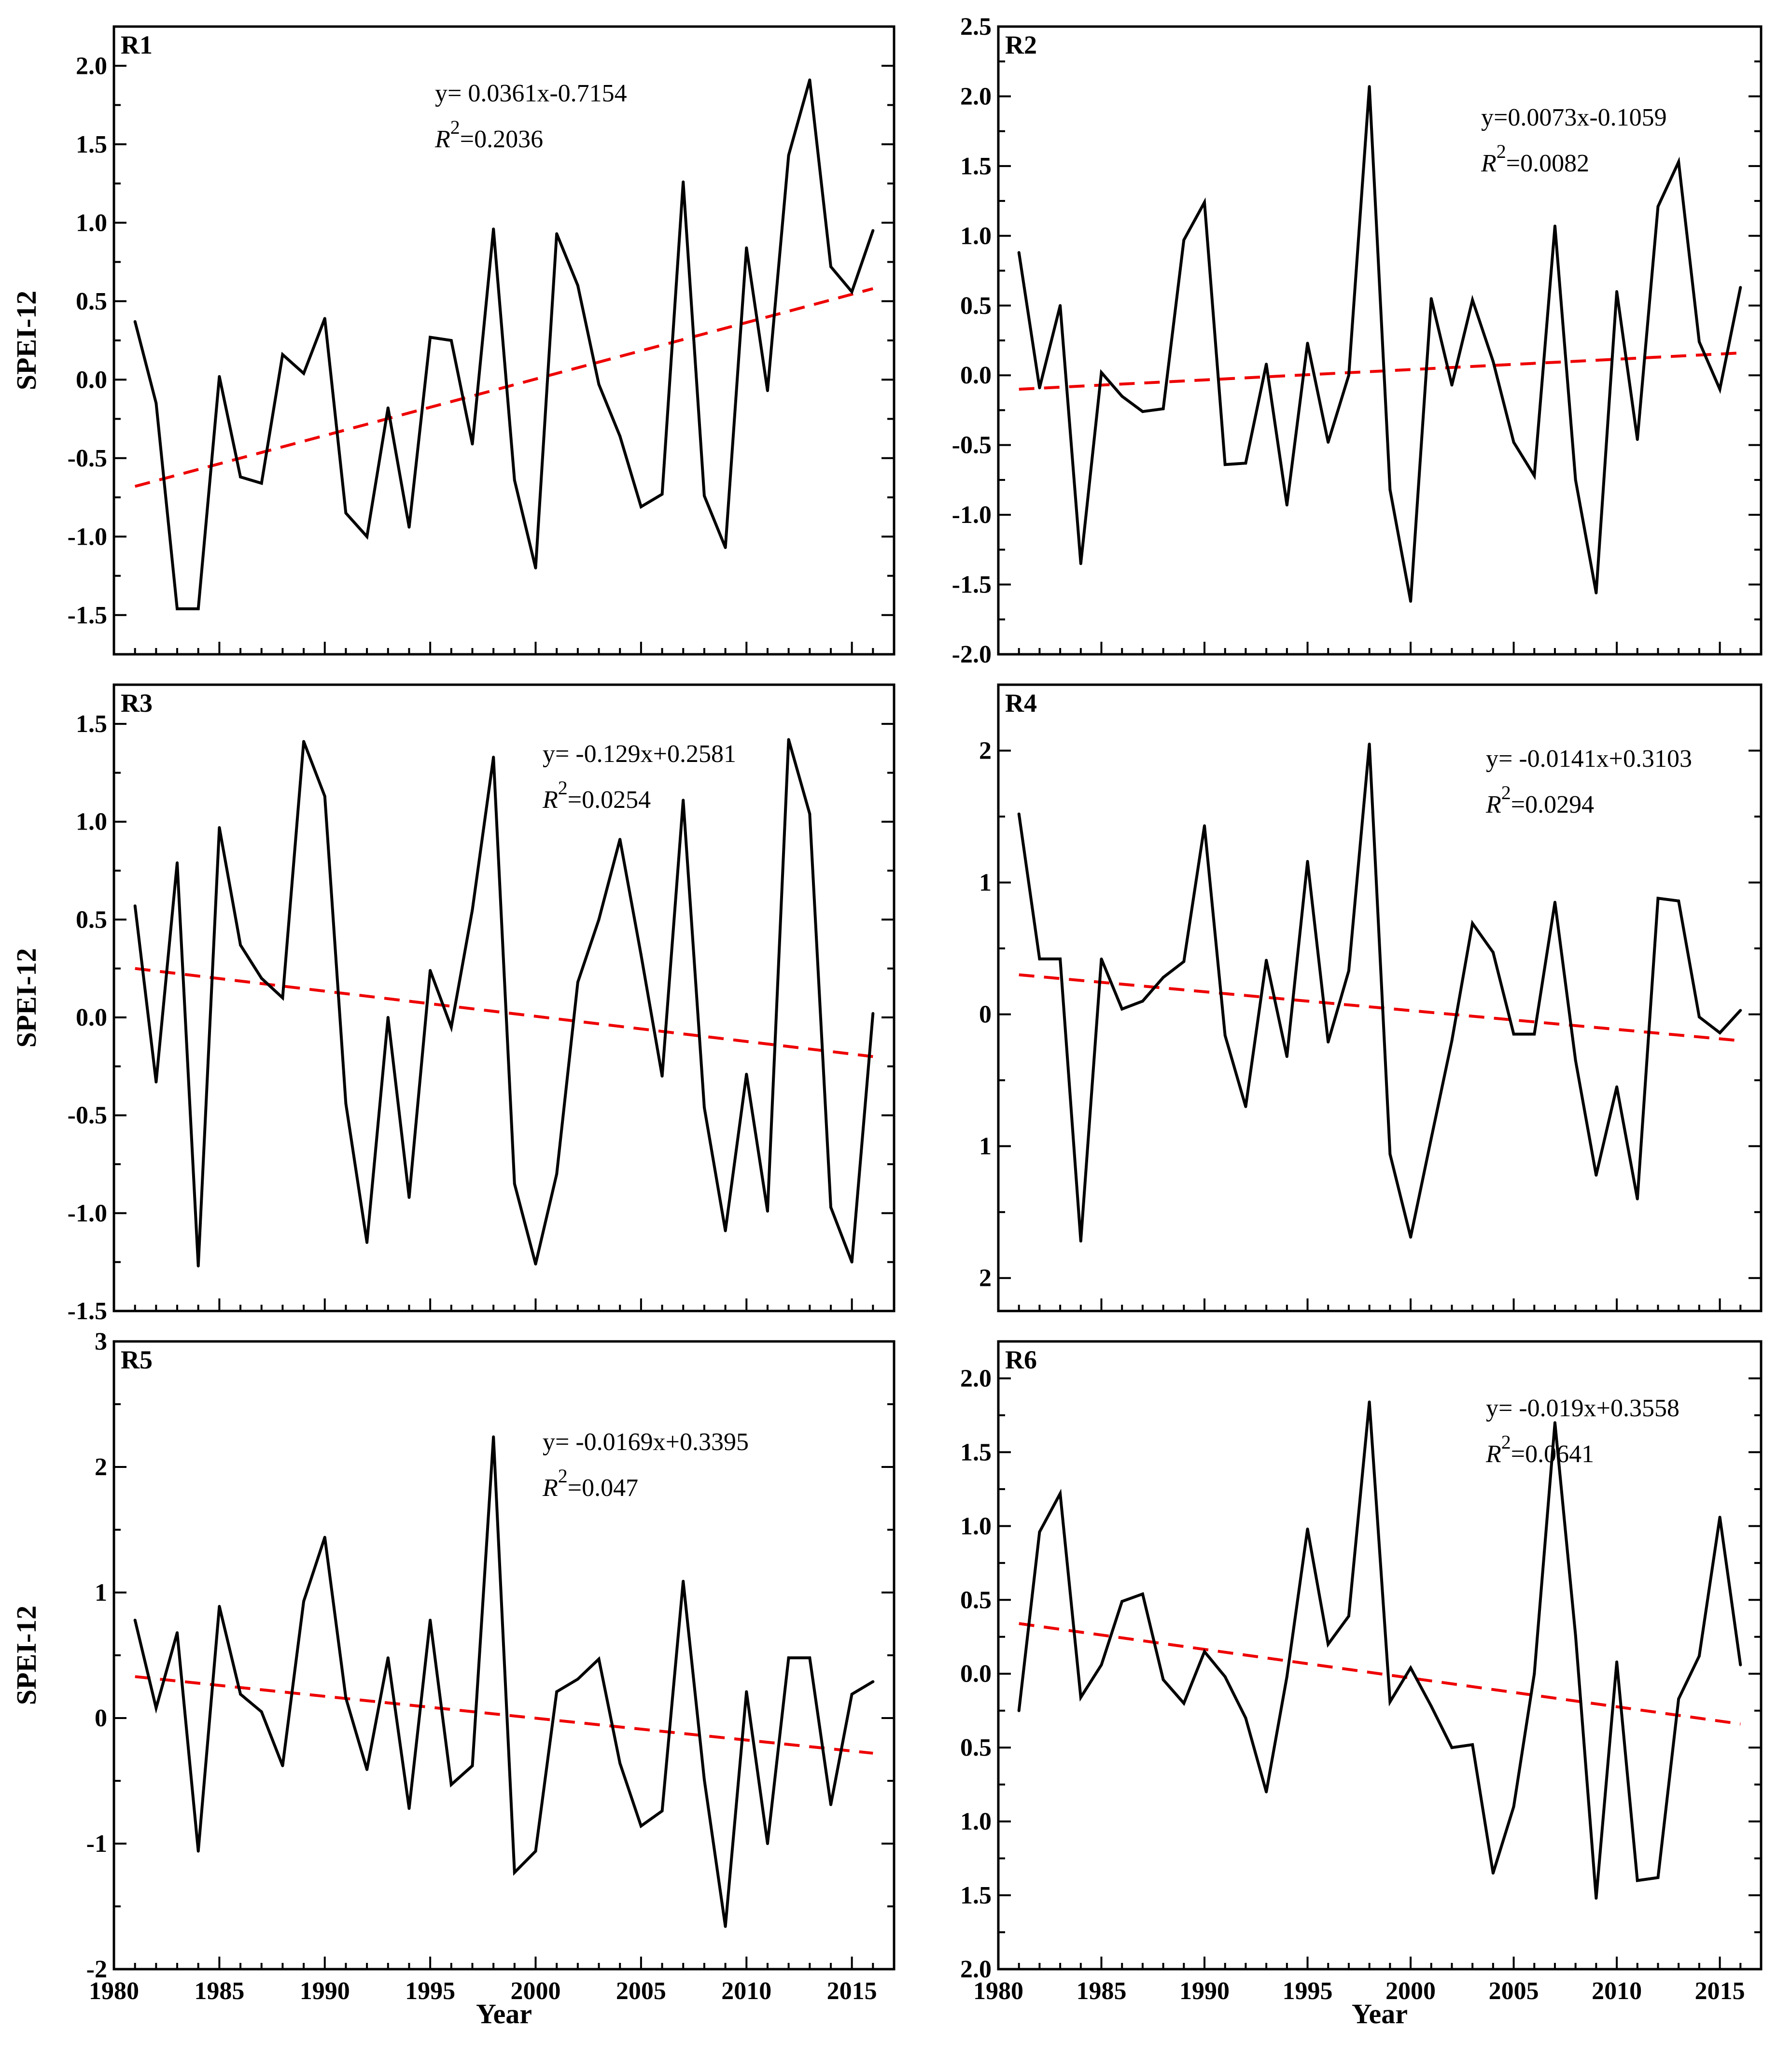 Image resolution: width=1791 pixels, height=2072 pixels. What do you see at coordinates (976, 236) in the screenshot?
I see `y-tick-label: 1.0` at bounding box center [976, 236].